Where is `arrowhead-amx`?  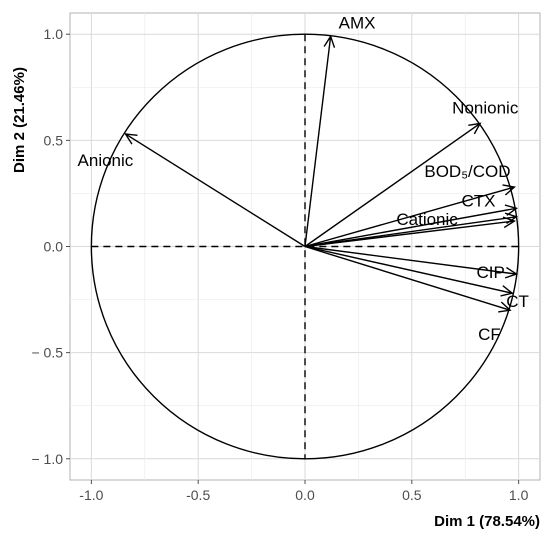 arrowhead-amx is located at coordinates (329, 41).